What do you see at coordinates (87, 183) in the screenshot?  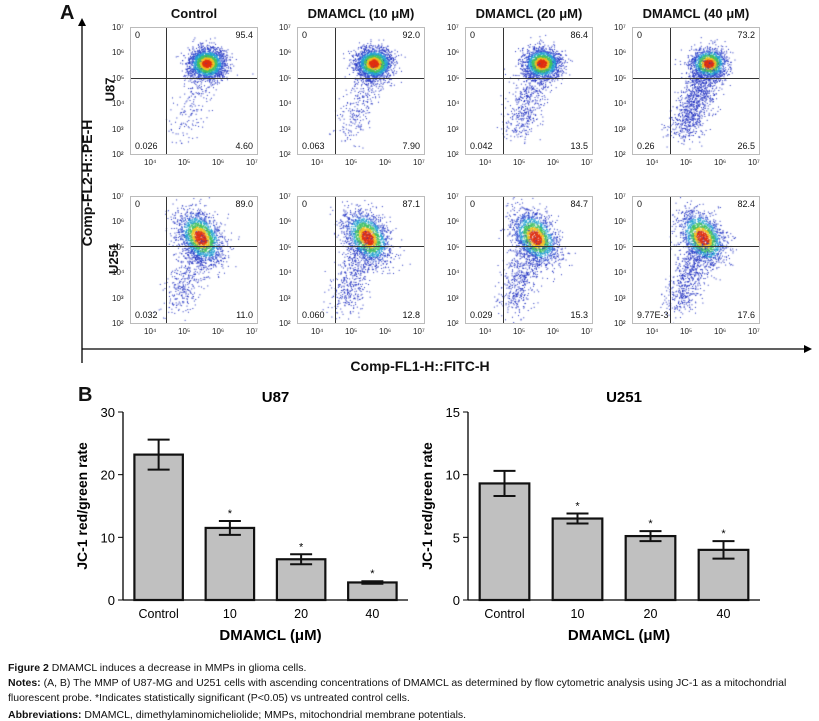 I see `y-axis-label: Comp-FL2-H::PE-H` at bounding box center [87, 183].